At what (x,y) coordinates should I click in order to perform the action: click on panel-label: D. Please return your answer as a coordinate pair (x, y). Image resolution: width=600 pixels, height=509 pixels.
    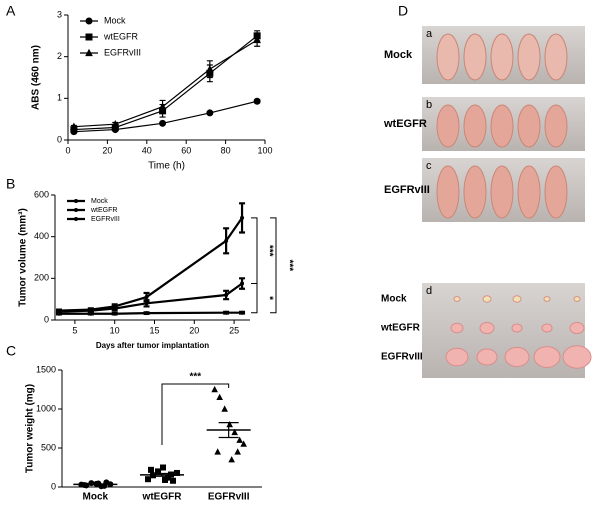
    Looking at the image, I should click on (403, 11).